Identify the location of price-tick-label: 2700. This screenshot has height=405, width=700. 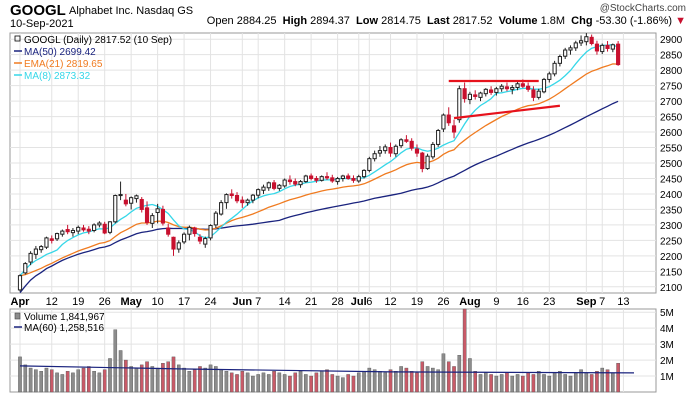
(671, 102).